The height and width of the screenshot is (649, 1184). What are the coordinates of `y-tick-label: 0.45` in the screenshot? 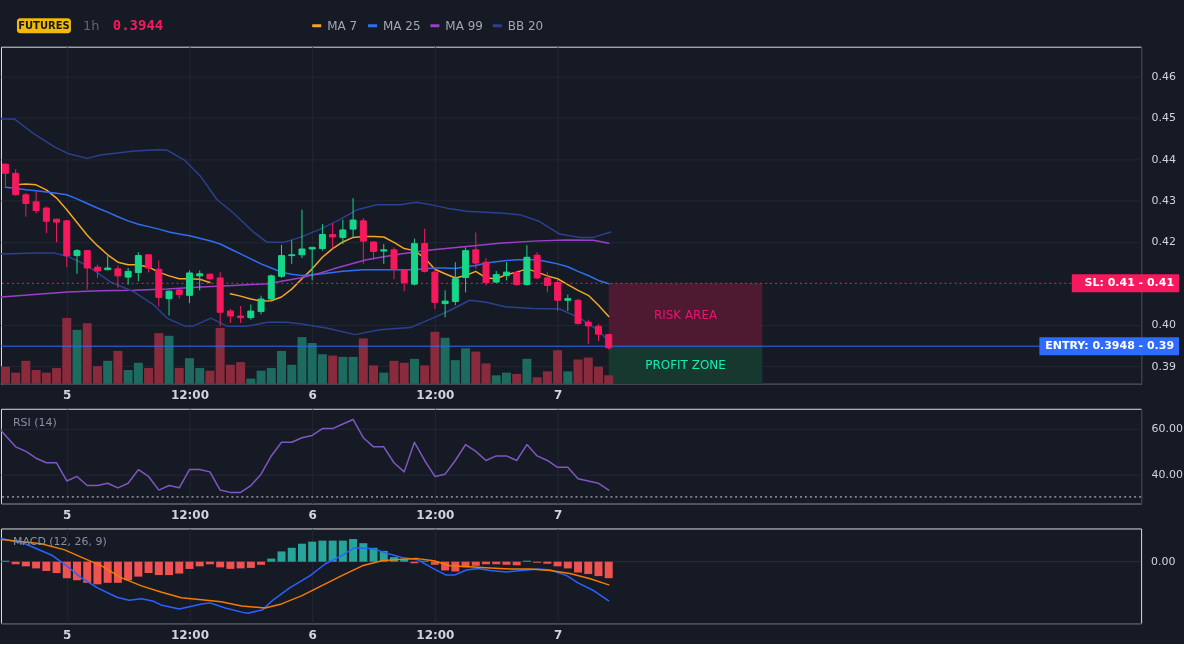 It's located at (1164, 118).